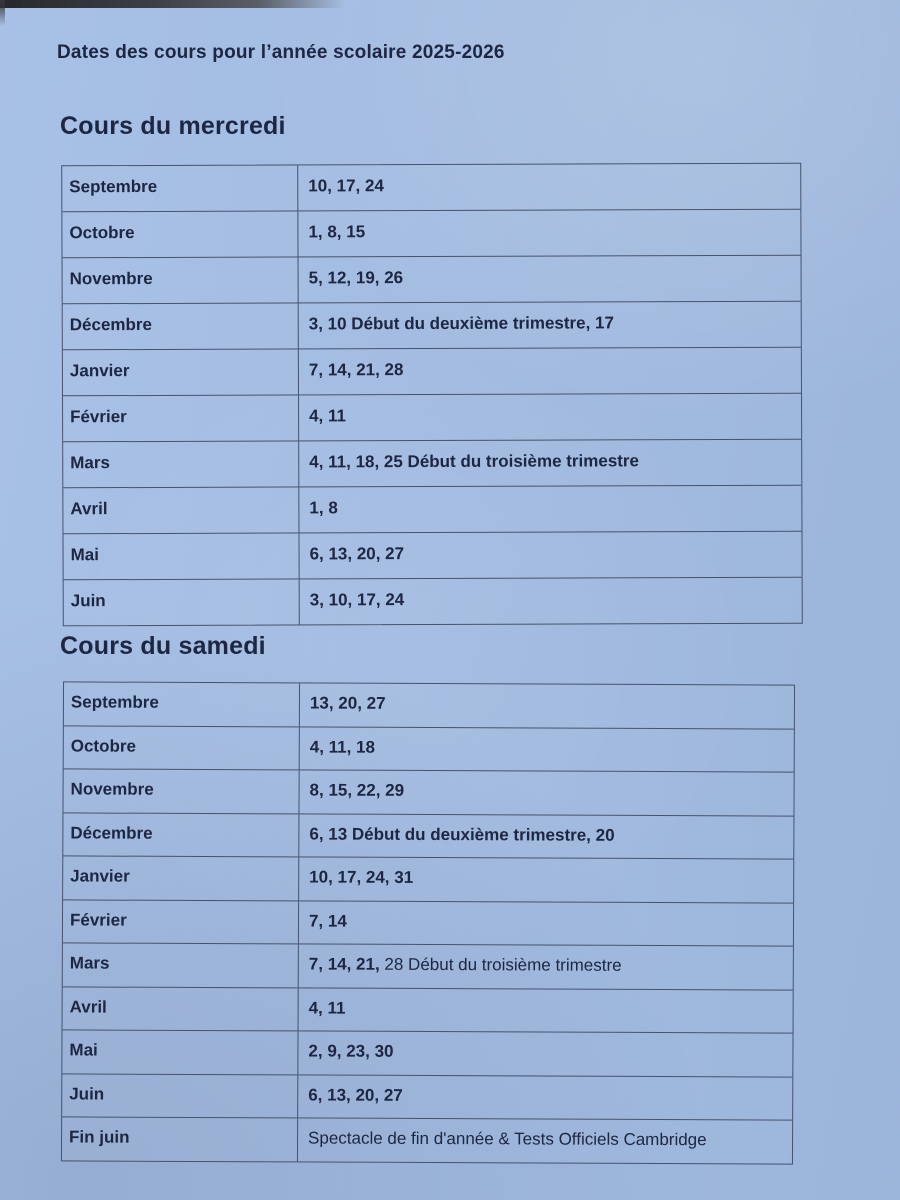 The image size is (900, 1200). What do you see at coordinates (351, 1051) in the screenshot?
I see `dates-segment: 2, 9, 23, 30` at bounding box center [351, 1051].